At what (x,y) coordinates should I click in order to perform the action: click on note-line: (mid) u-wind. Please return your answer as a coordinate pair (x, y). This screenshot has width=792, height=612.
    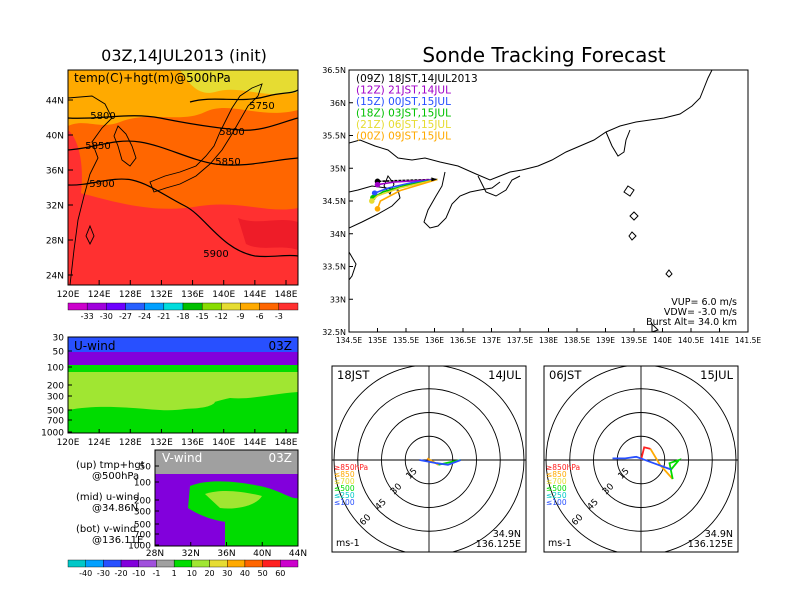
    Looking at the image, I should click on (107, 497).